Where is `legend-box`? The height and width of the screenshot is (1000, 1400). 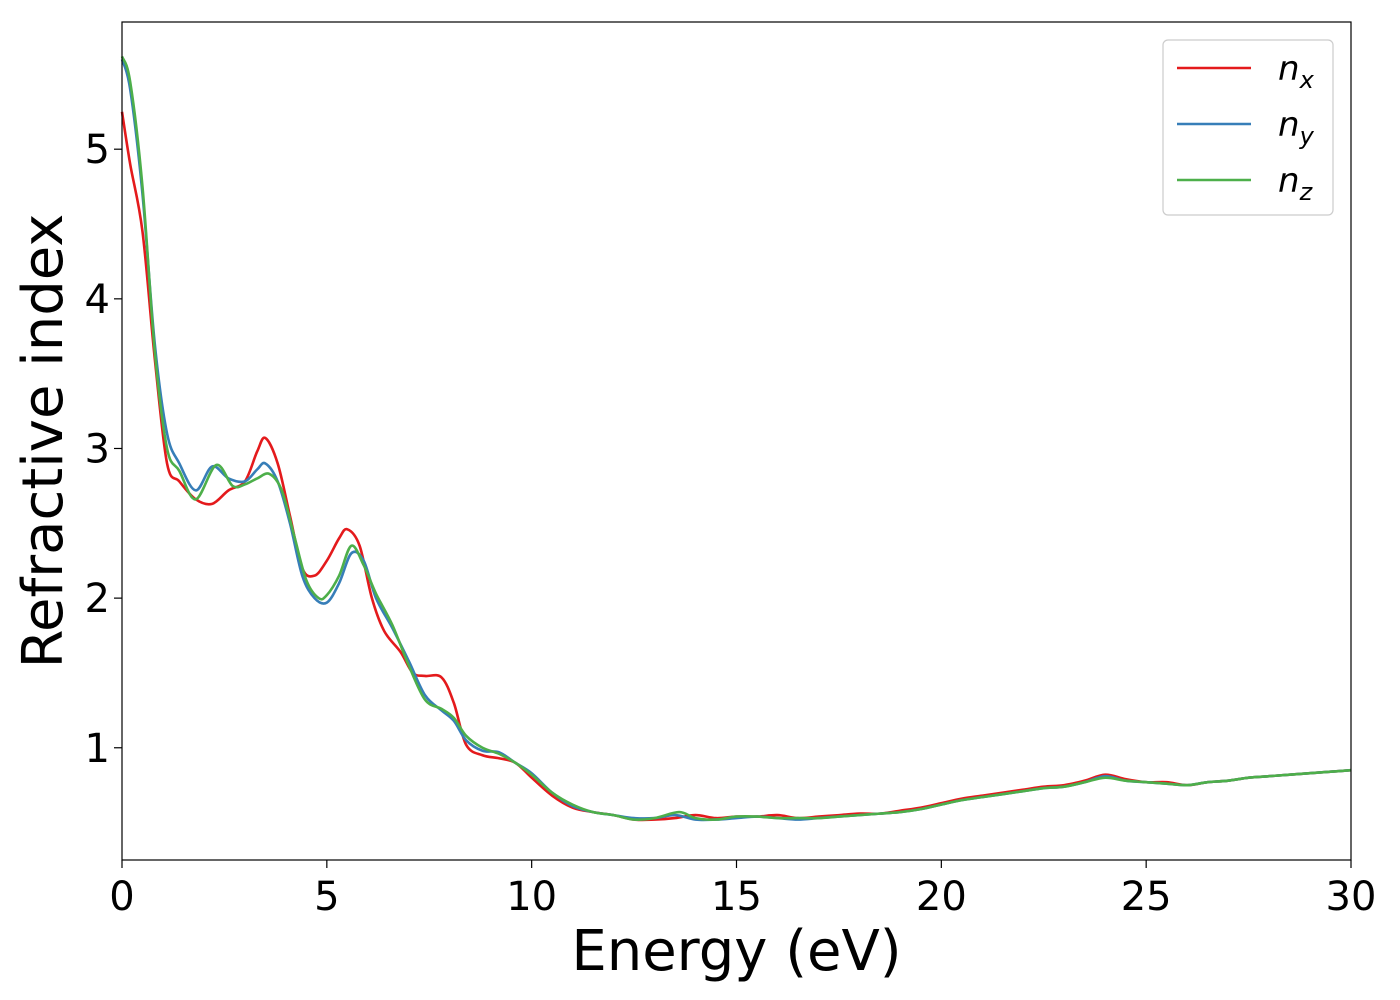
legend-box is located at coordinates (1248, 127).